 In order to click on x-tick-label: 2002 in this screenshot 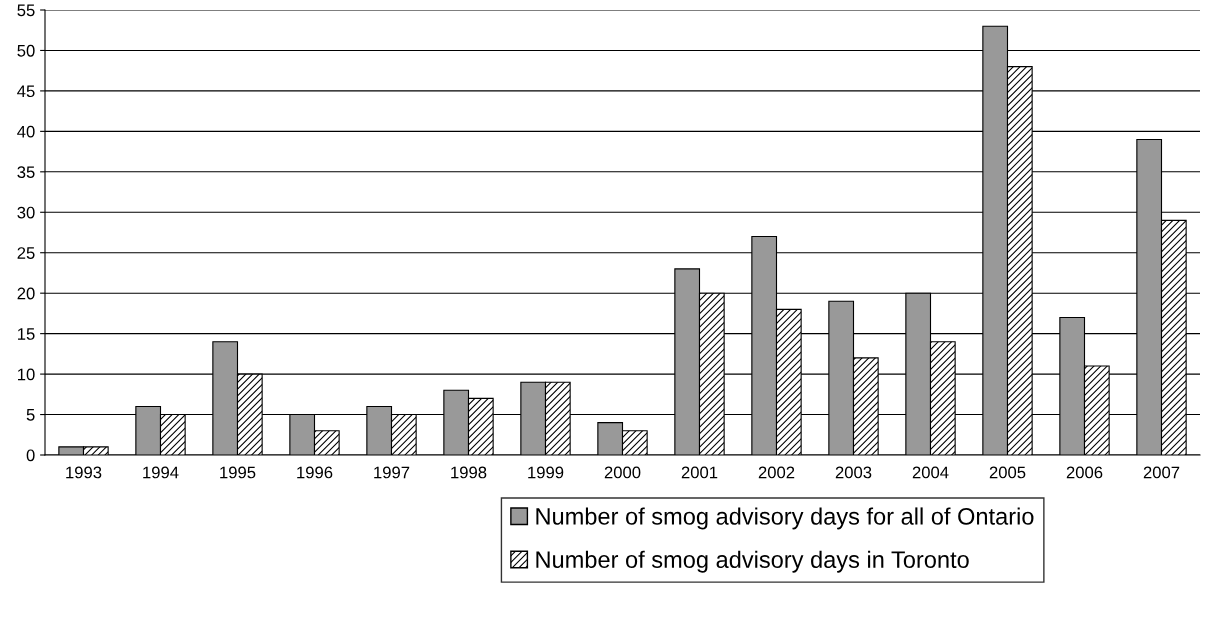, I will do `click(776, 472)`.